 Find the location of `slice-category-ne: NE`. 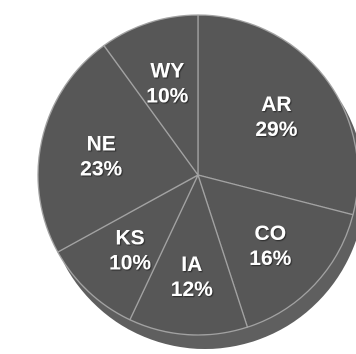

slice-category-ne: NE is located at coordinates (101, 143).